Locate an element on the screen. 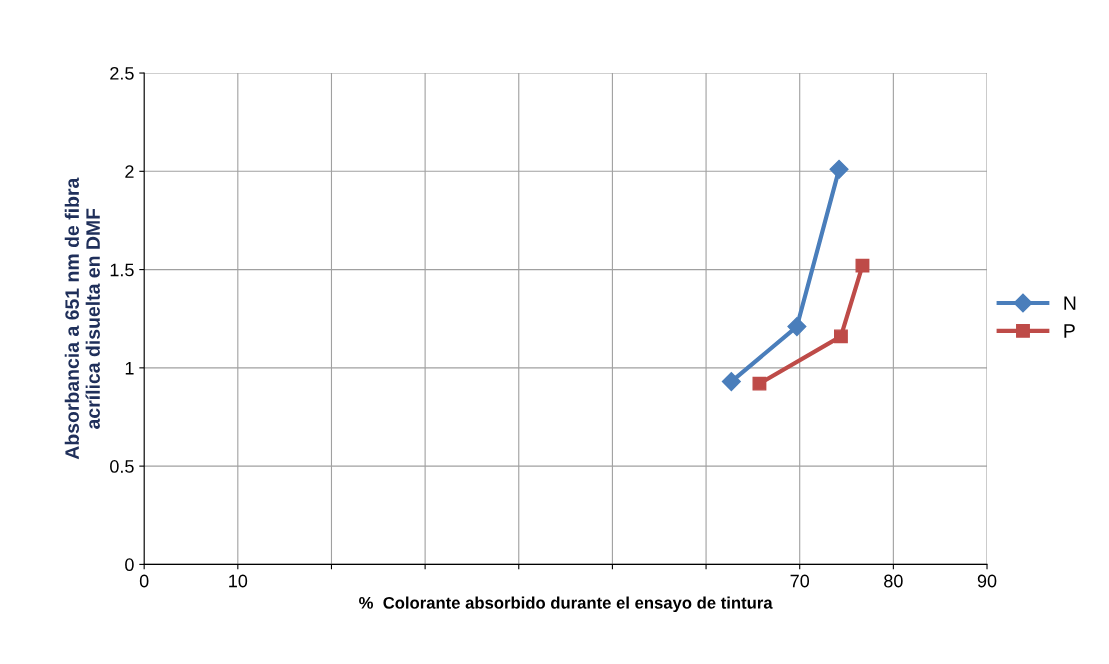 The width and height of the screenshot is (1109, 664). y-tick-label: 0.5 is located at coordinates (122, 466).